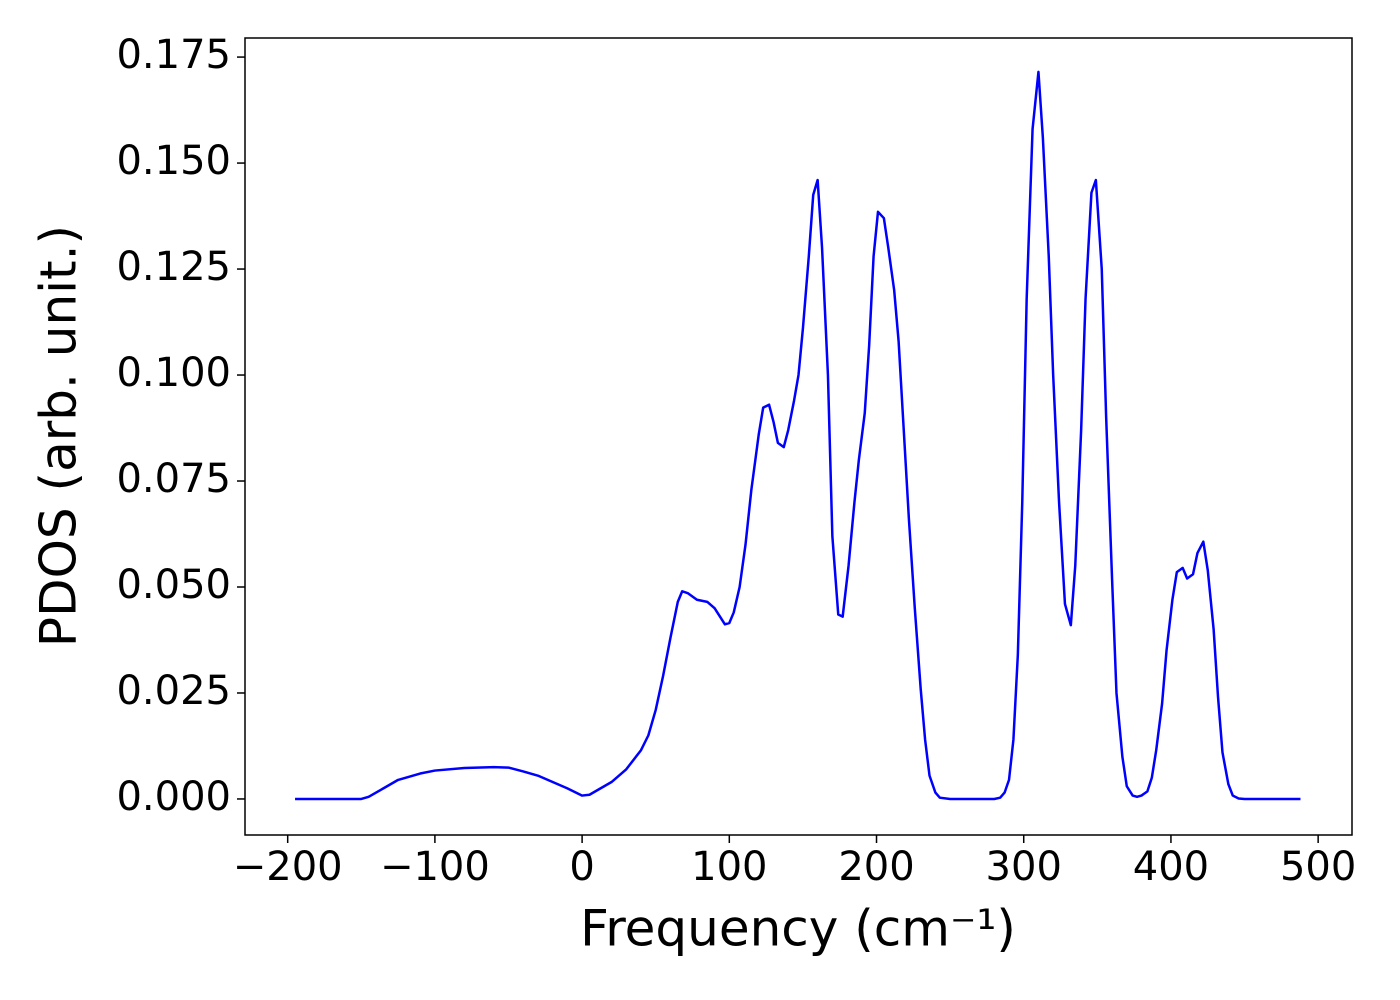 This screenshot has width=1400, height=1000. Describe the element at coordinates (173, 691) in the screenshot. I see `y-tick-label: 0.025` at that location.